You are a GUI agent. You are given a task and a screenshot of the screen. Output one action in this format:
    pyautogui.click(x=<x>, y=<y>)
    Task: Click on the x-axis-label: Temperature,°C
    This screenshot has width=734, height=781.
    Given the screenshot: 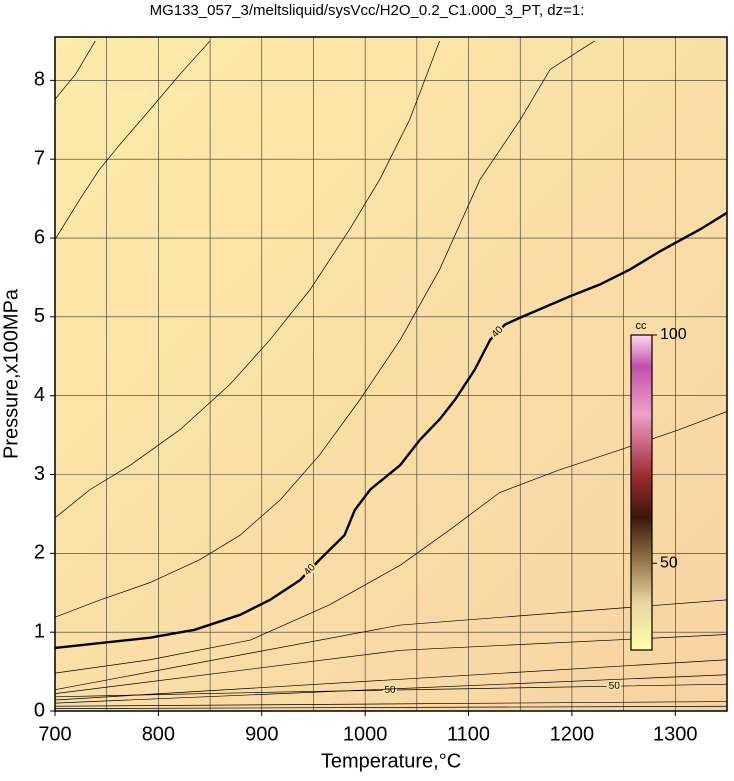 What is the action you would take?
    pyautogui.click(x=391, y=761)
    